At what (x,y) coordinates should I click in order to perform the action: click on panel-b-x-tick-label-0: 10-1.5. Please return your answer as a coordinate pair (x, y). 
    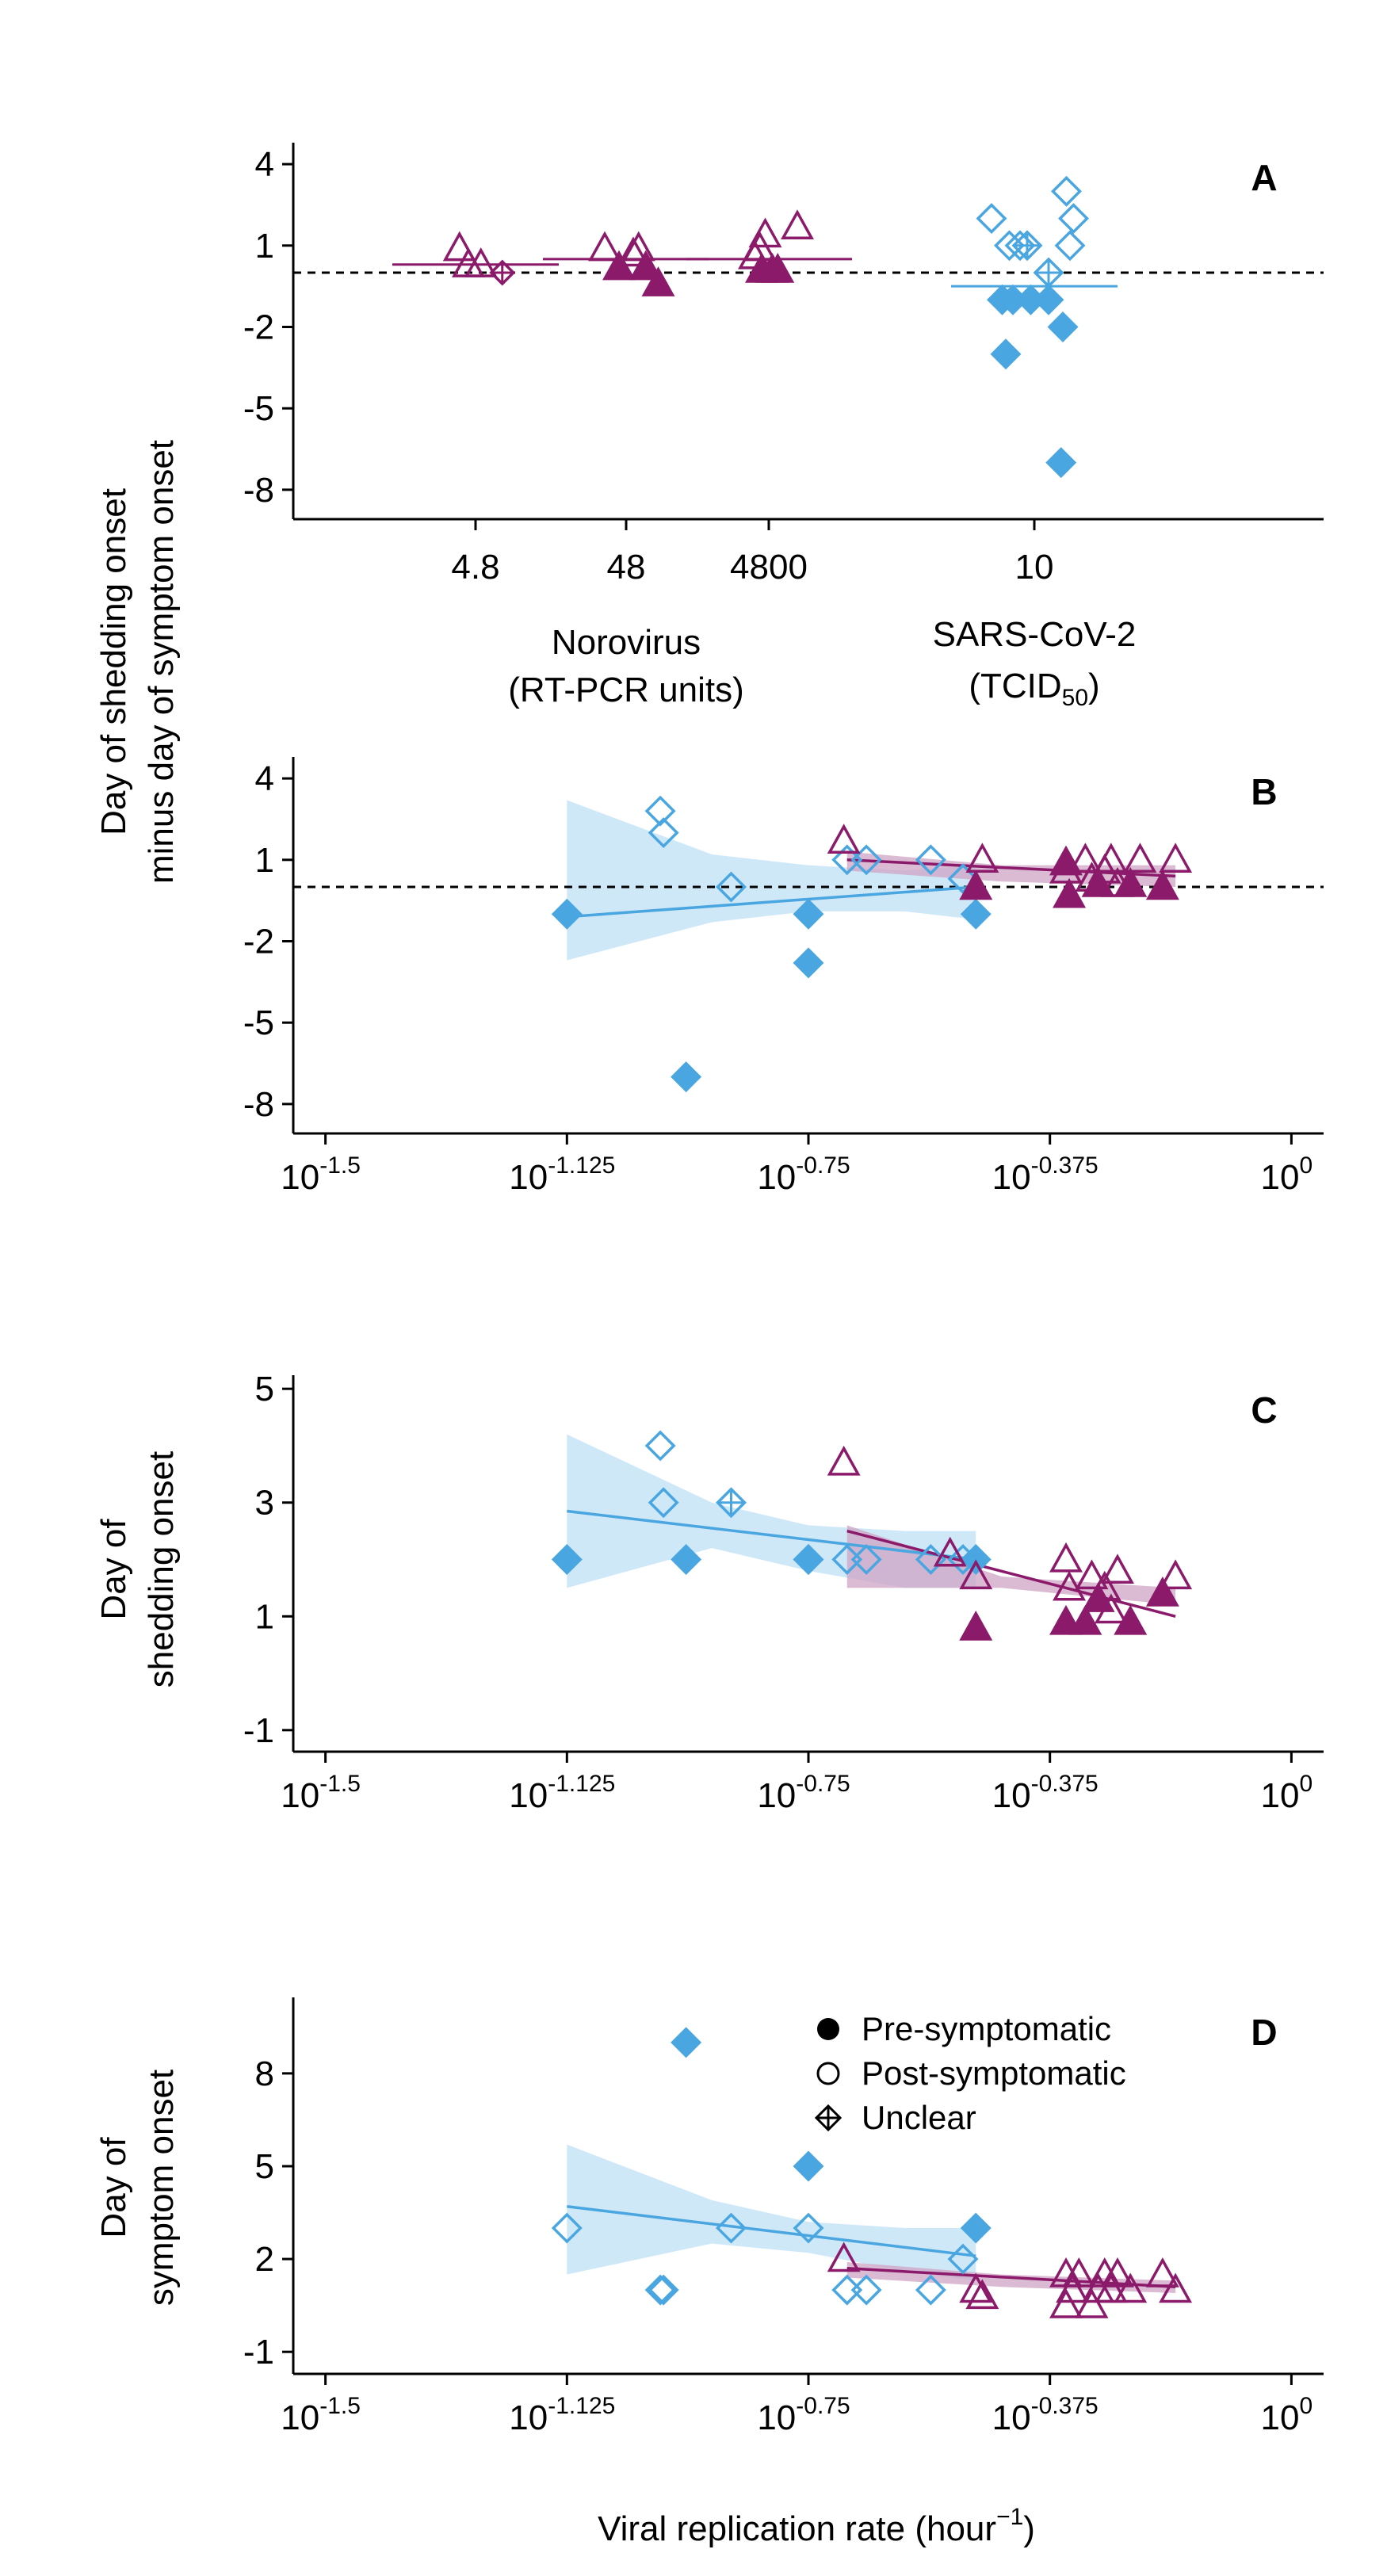
    Looking at the image, I should click on (321, 1174).